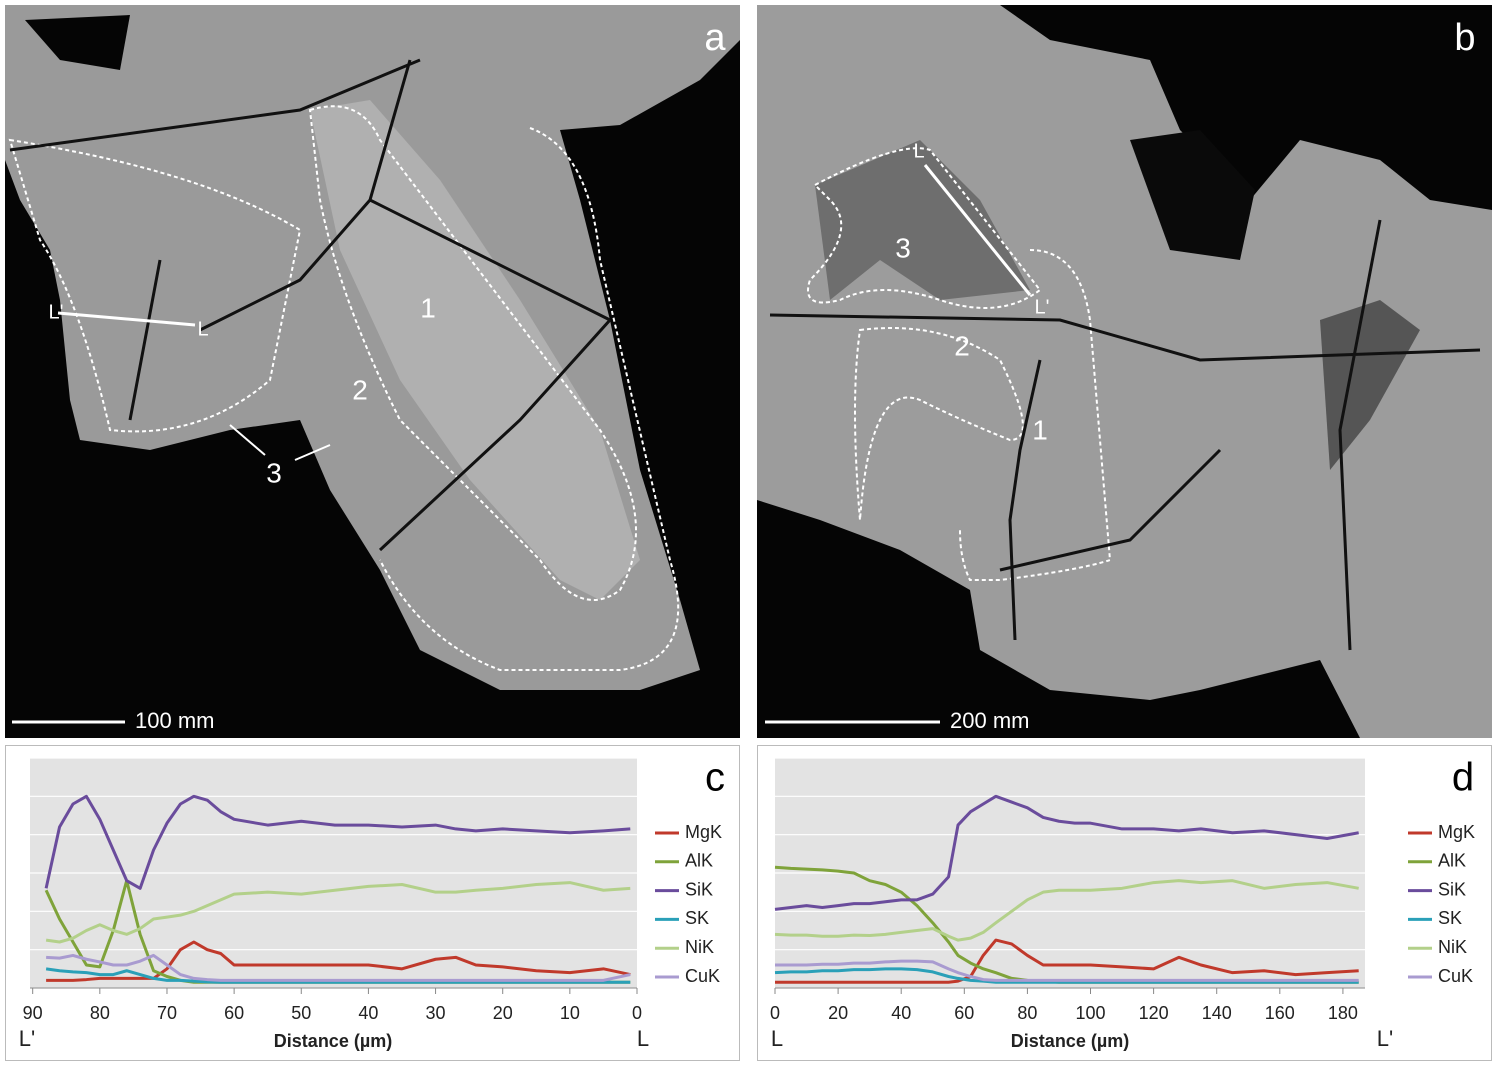 This screenshot has height=1068, width=1499. I want to click on x-tick-label: 160, so click(1280, 1013).